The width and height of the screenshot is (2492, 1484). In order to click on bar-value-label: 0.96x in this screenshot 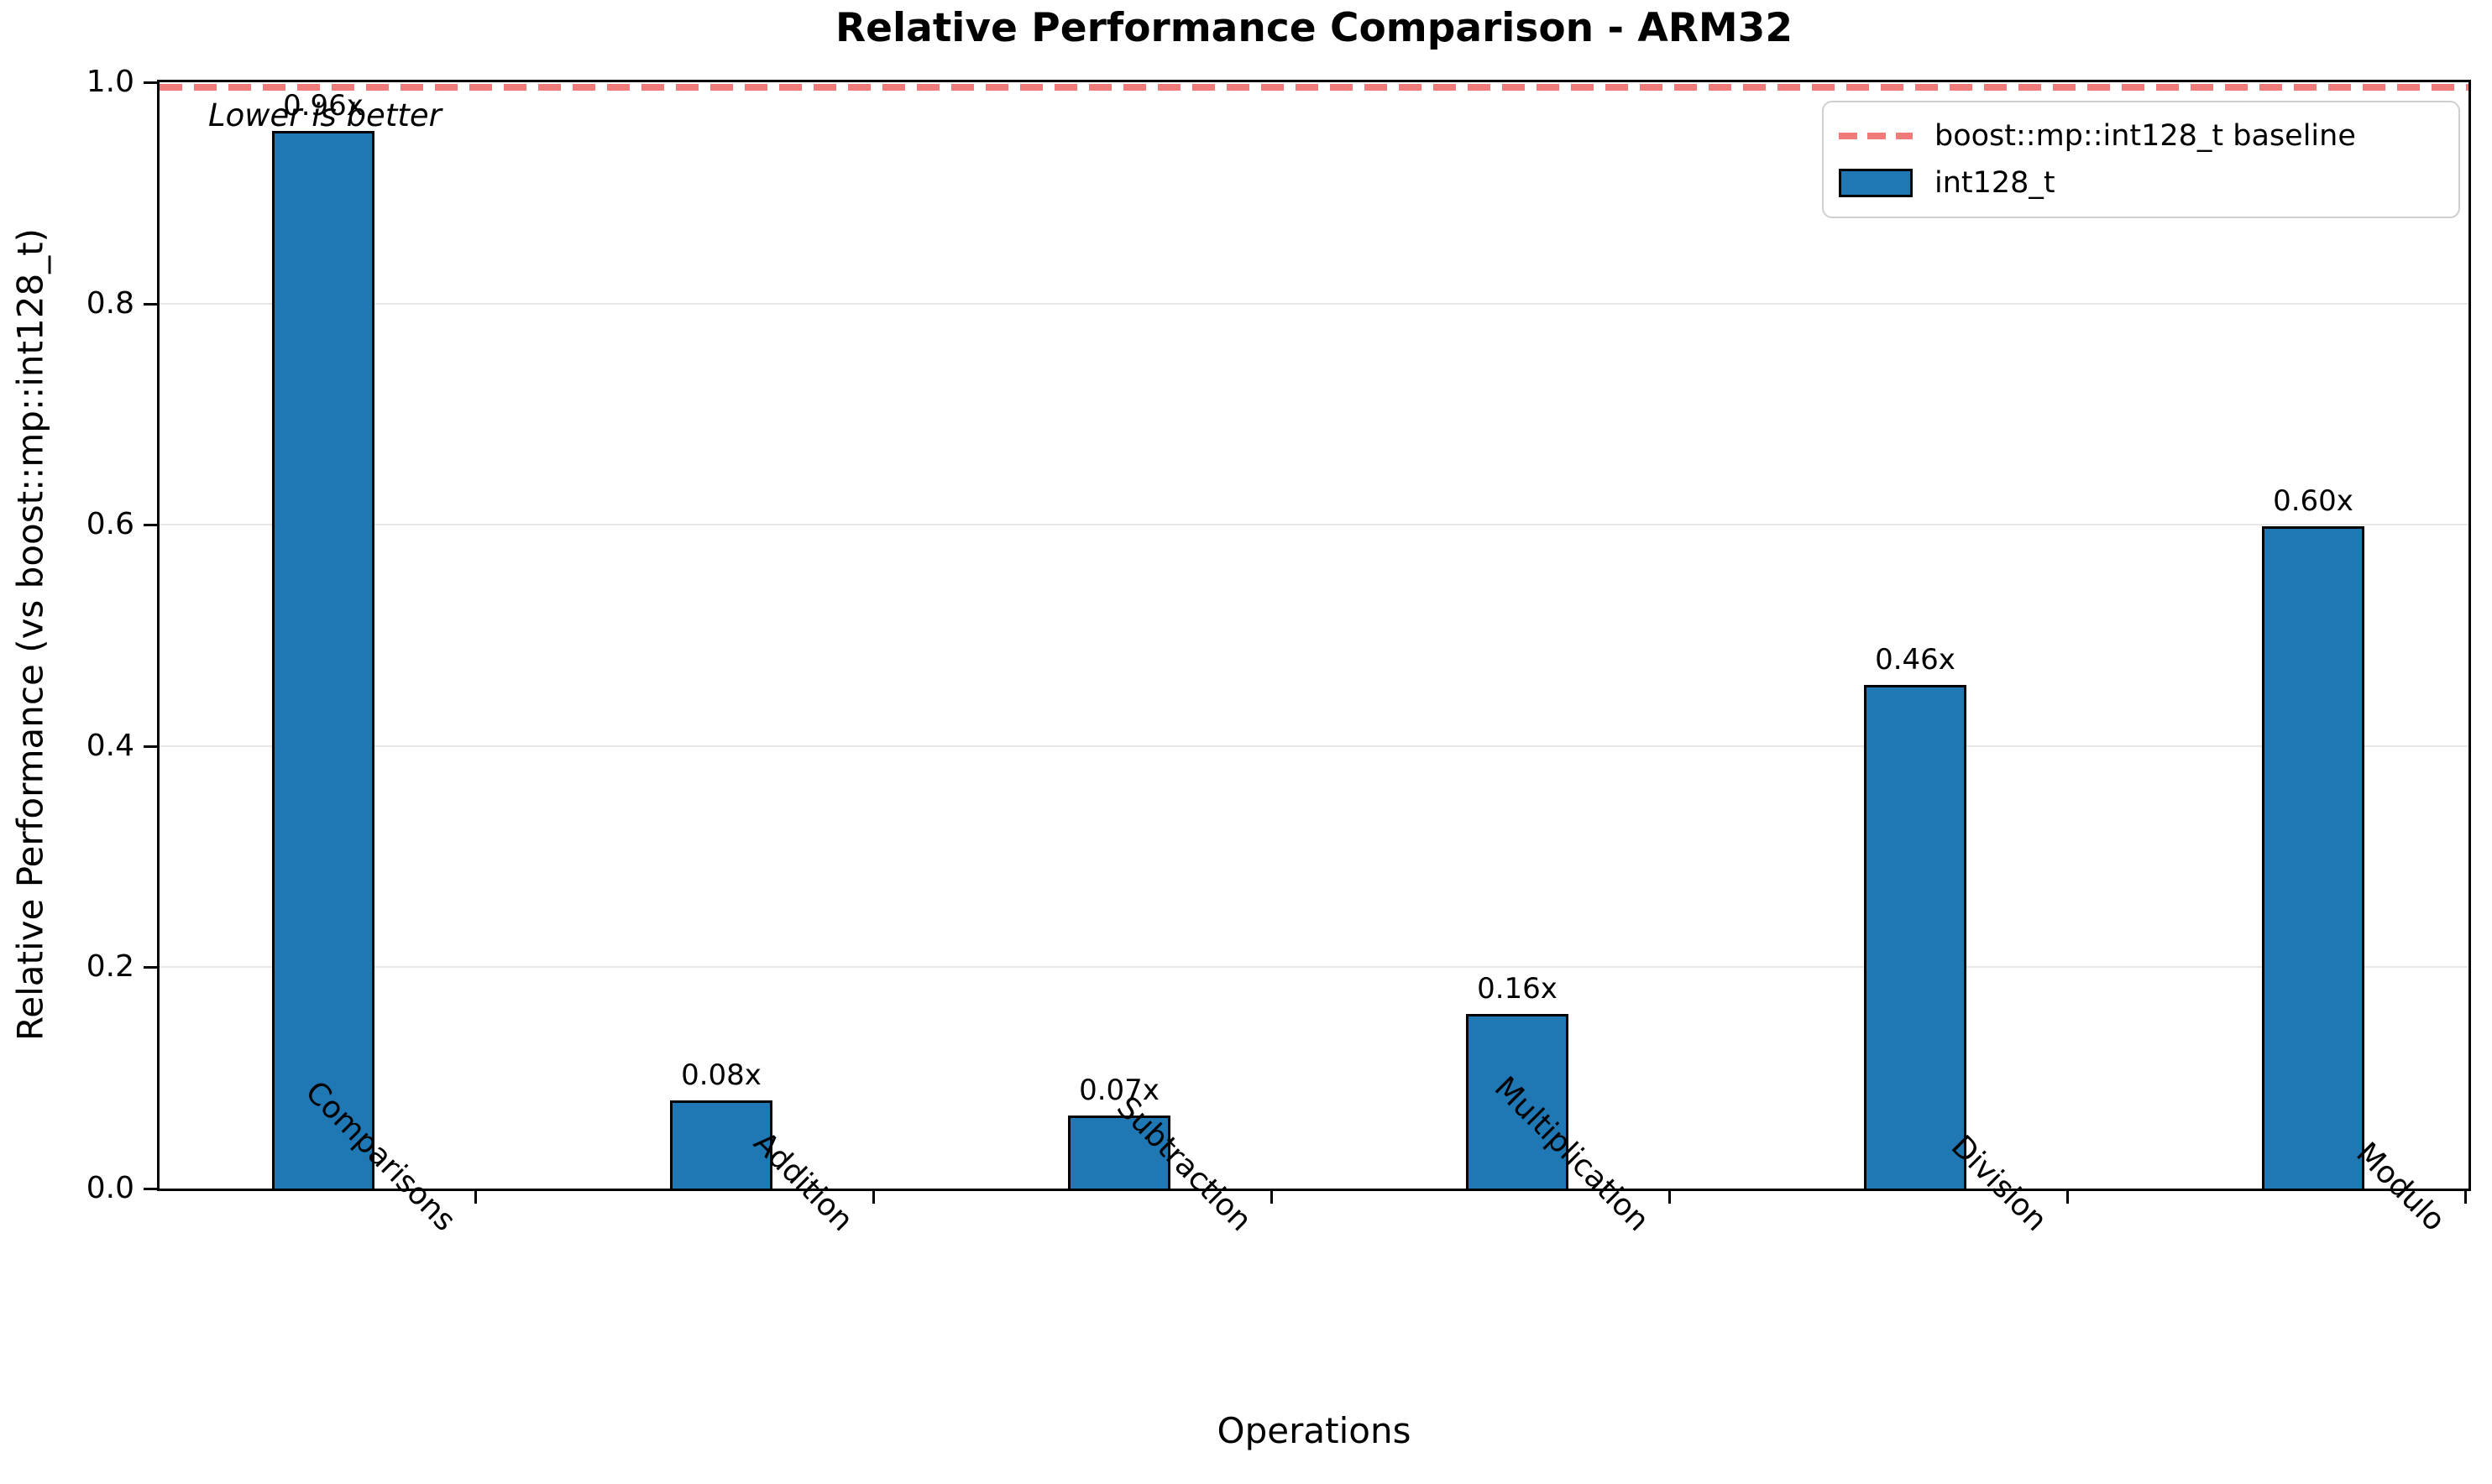, I will do `click(323, 106)`.